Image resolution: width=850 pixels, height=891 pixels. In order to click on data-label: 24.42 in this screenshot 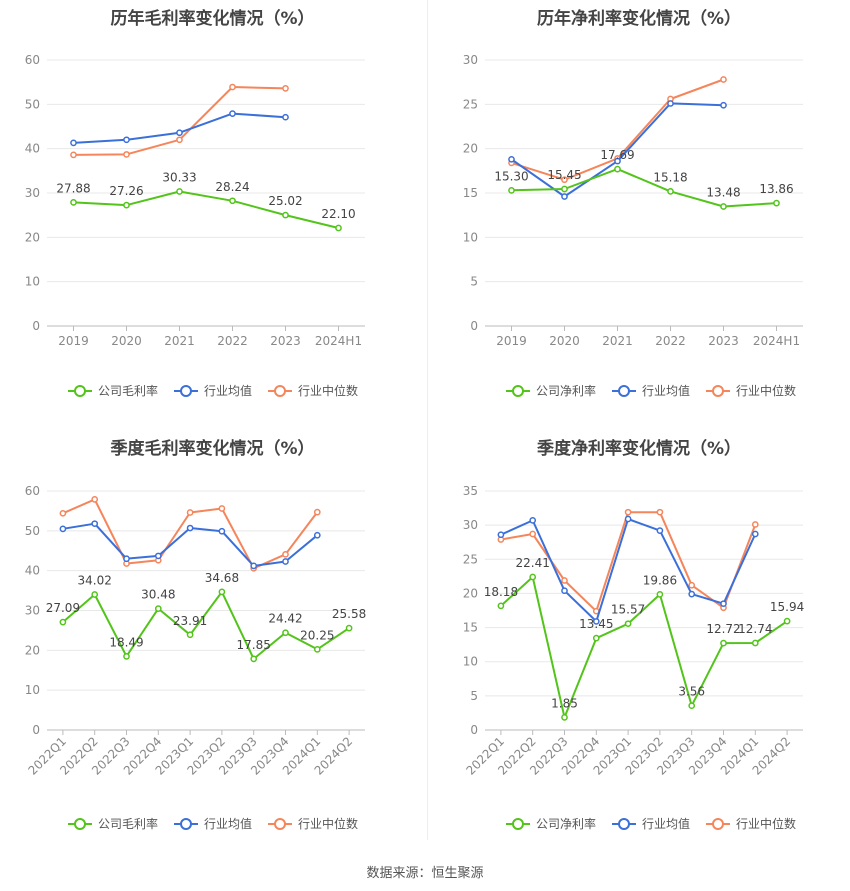, I will do `click(285, 619)`.